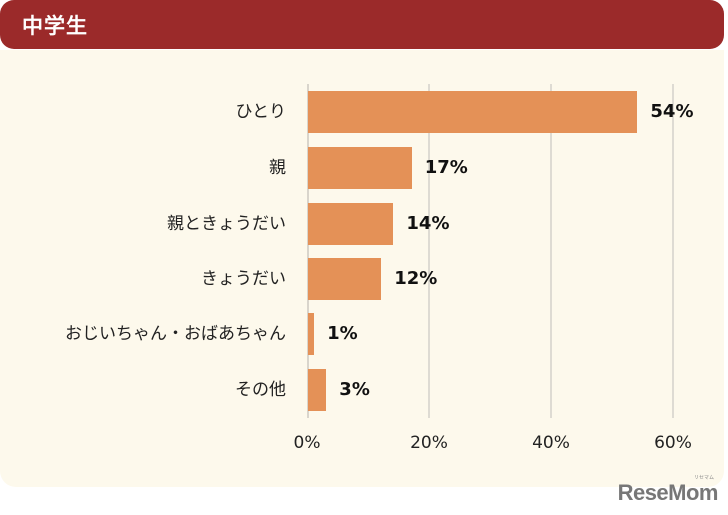 This screenshot has height=515, width=728. Describe the element at coordinates (668, 492) in the screenshot. I see `resemom-logo: ReseMom` at that location.